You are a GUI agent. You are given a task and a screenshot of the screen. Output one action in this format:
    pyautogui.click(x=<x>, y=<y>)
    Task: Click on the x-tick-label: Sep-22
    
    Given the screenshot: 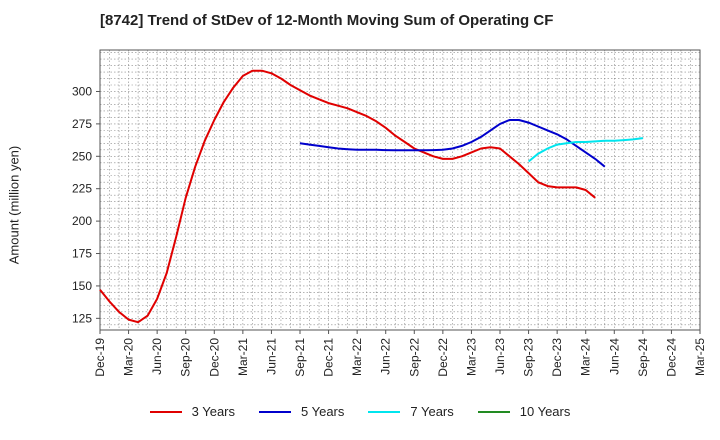 What is the action you would take?
    pyautogui.click(x=414, y=357)
    